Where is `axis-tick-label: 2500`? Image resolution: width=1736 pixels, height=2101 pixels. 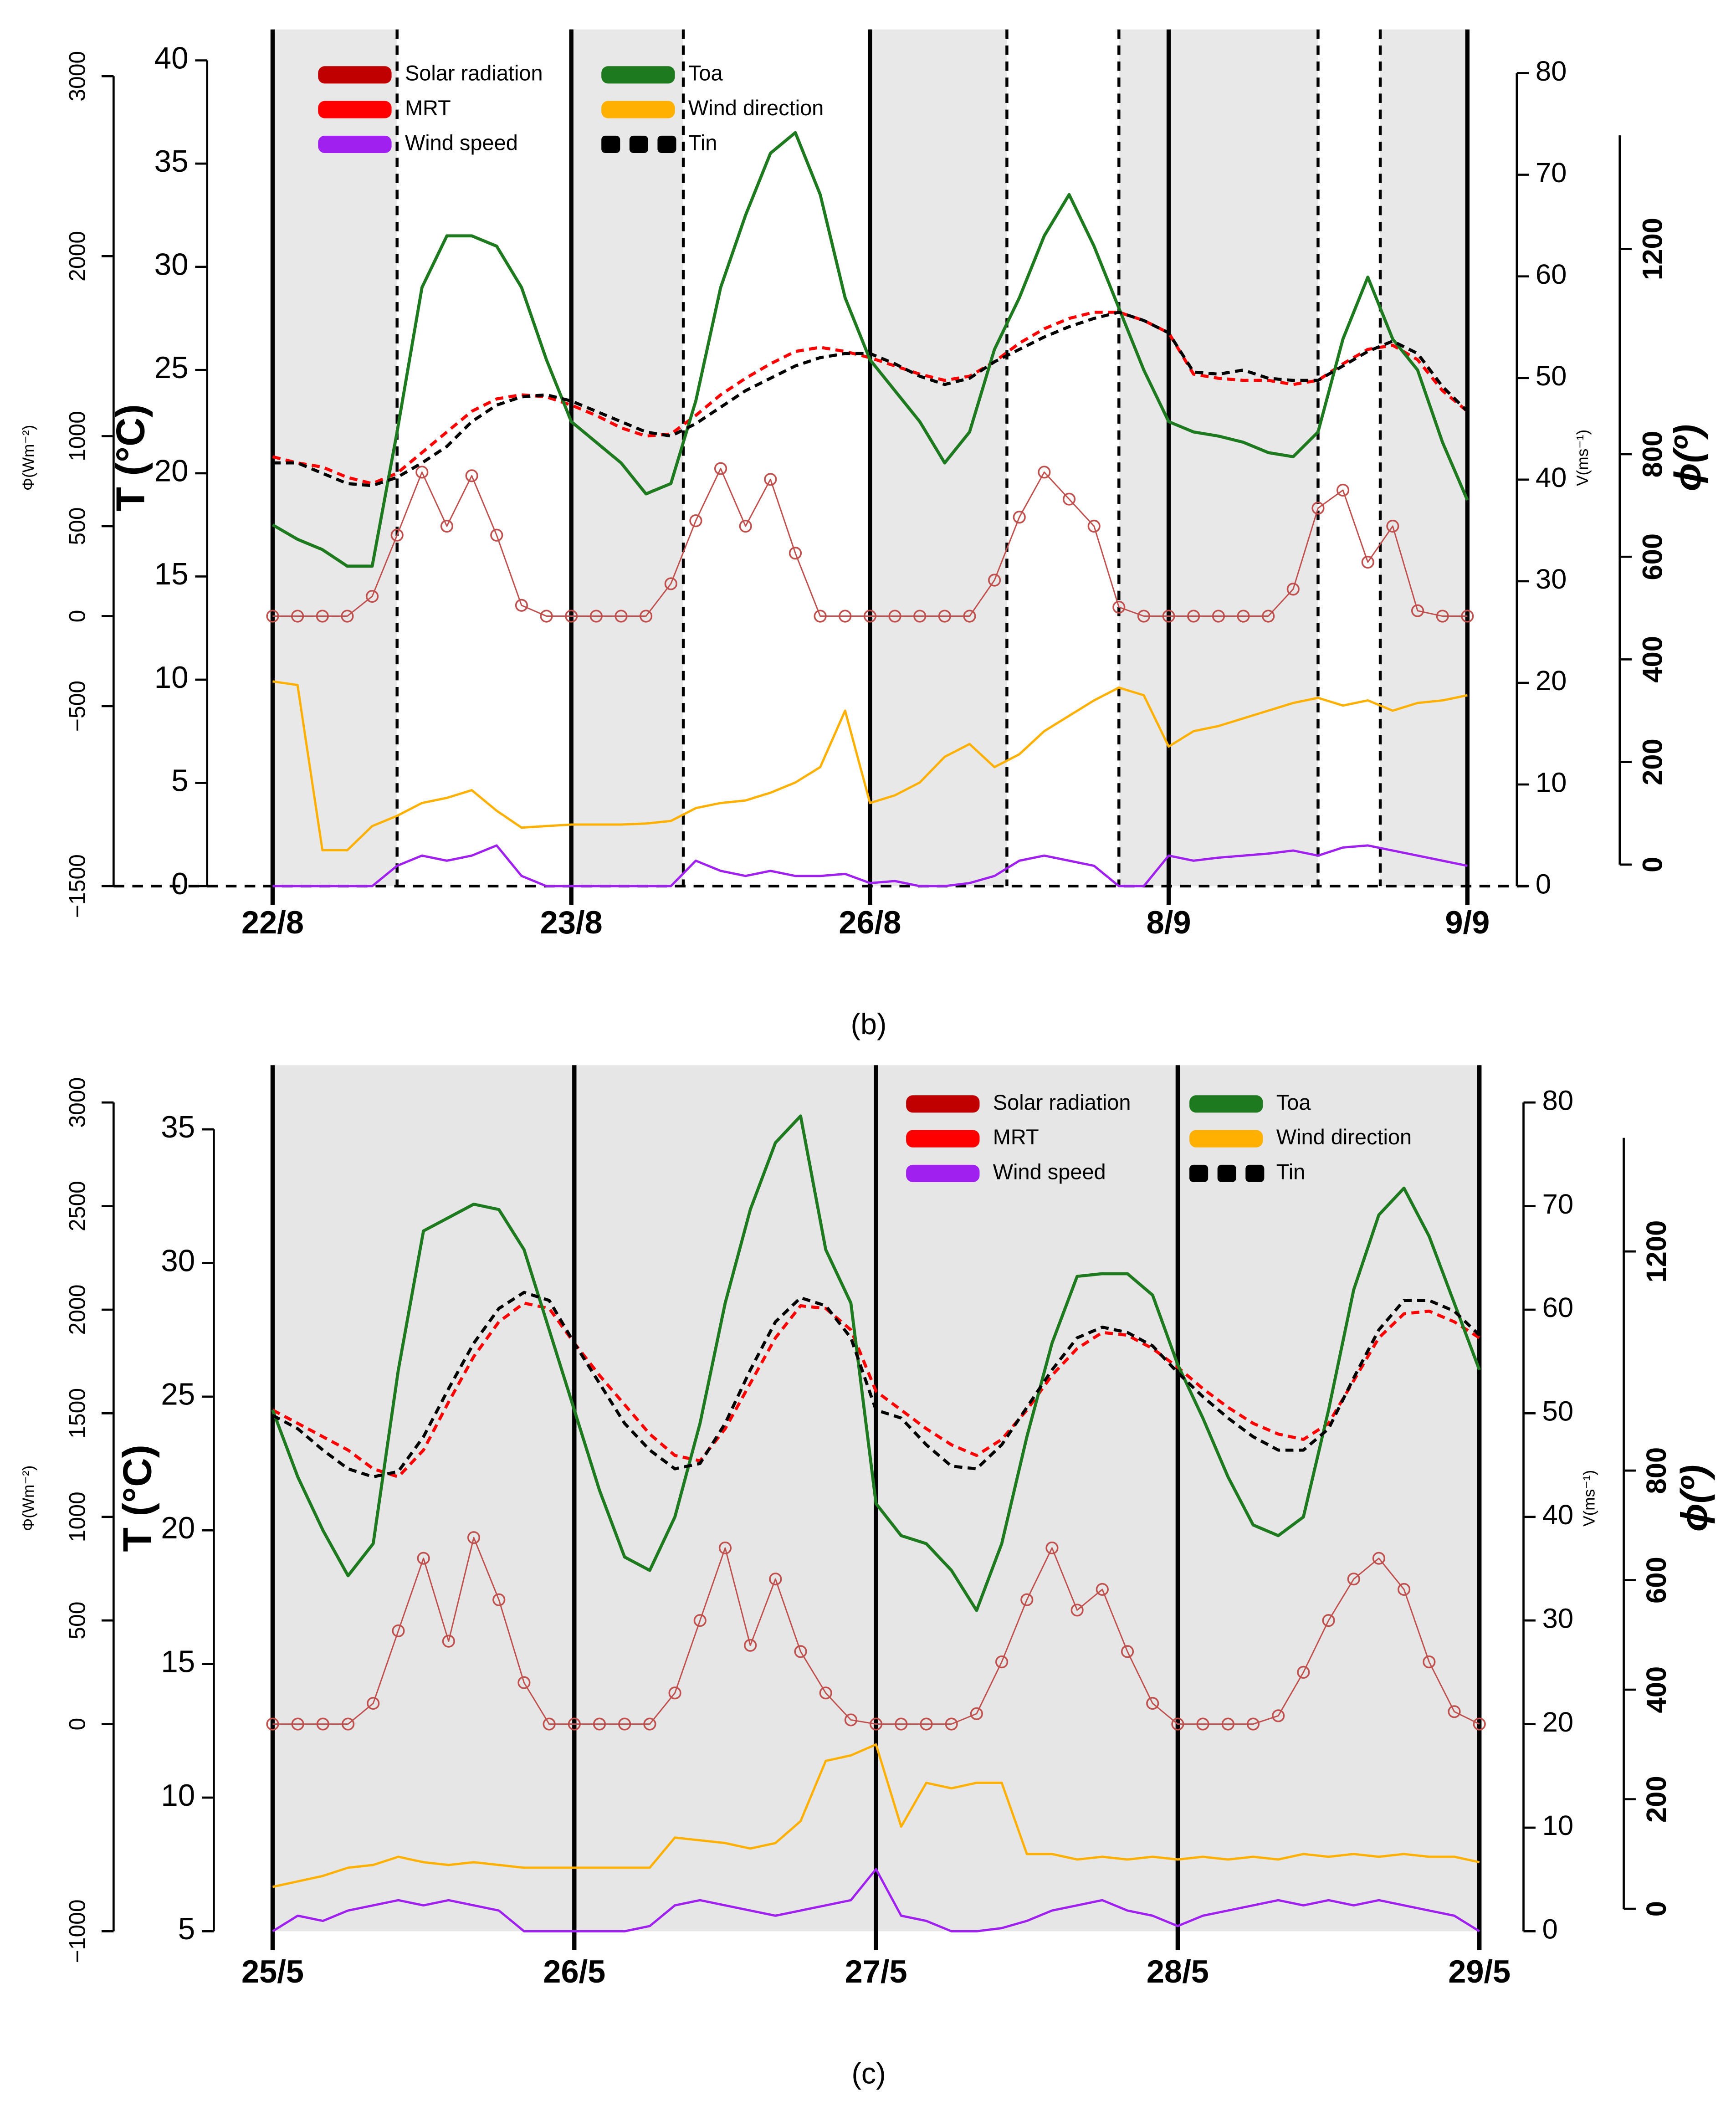 axis-tick-label: 2500 is located at coordinates (77, 1206).